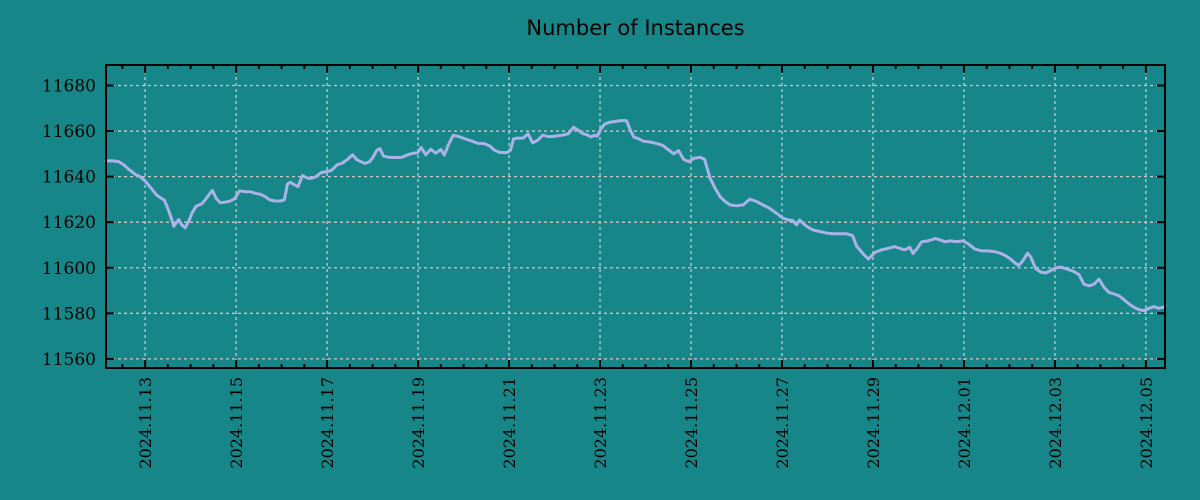 This screenshot has width=1200, height=500. Describe the element at coordinates (1146, 423) in the screenshot. I see `x-tick-label: 2024.12.05` at that location.